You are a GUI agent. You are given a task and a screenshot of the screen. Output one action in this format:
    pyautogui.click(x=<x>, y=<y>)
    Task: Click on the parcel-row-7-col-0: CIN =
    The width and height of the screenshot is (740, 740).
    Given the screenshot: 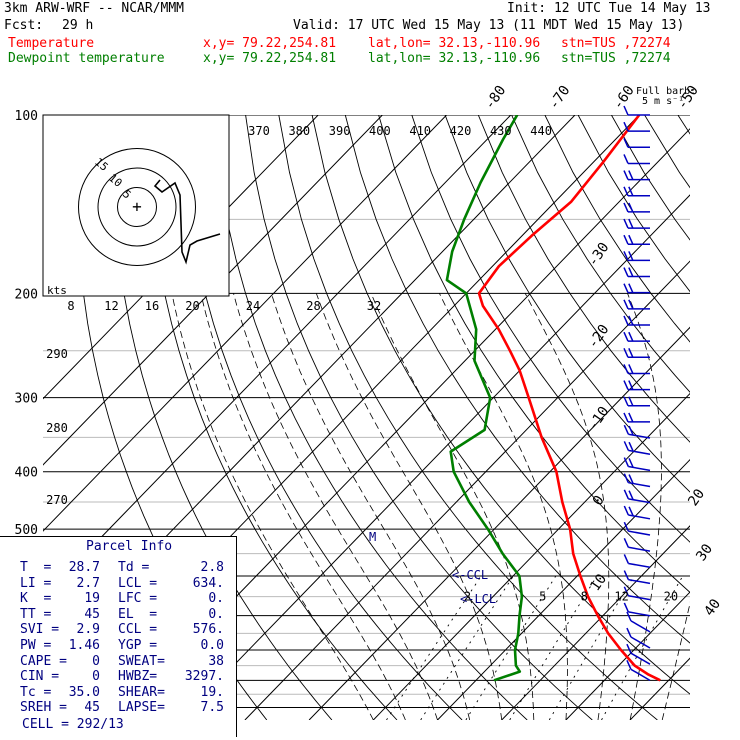 What is the action you would take?
    pyautogui.click(x=40, y=677)
    